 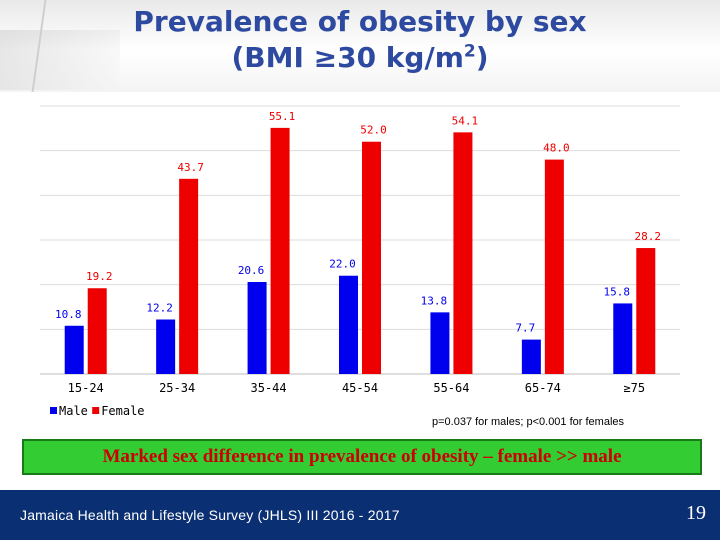 What do you see at coordinates (528, 422) in the screenshot?
I see `p-value-note: p=0.037 for males; p<0.001 for females` at bounding box center [528, 422].